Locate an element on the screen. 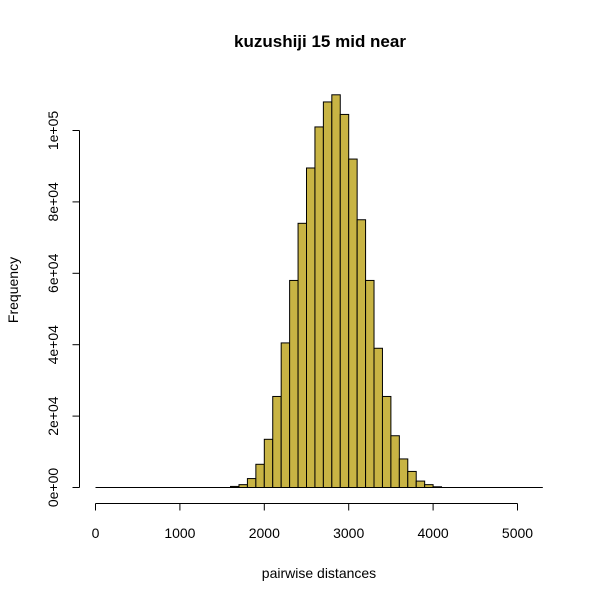 The width and height of the screenshot is (600, 601). y-tick-label: 1e+05 is located at coordinates (53, 131).